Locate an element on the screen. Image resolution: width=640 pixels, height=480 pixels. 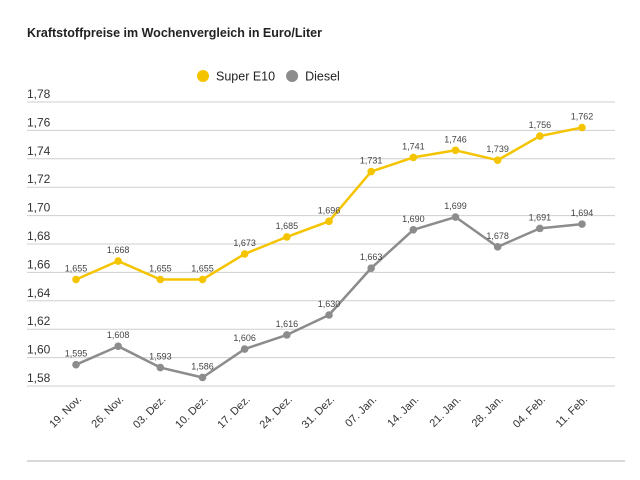
data-label: 1,741 is located at coordinates (413, 146).